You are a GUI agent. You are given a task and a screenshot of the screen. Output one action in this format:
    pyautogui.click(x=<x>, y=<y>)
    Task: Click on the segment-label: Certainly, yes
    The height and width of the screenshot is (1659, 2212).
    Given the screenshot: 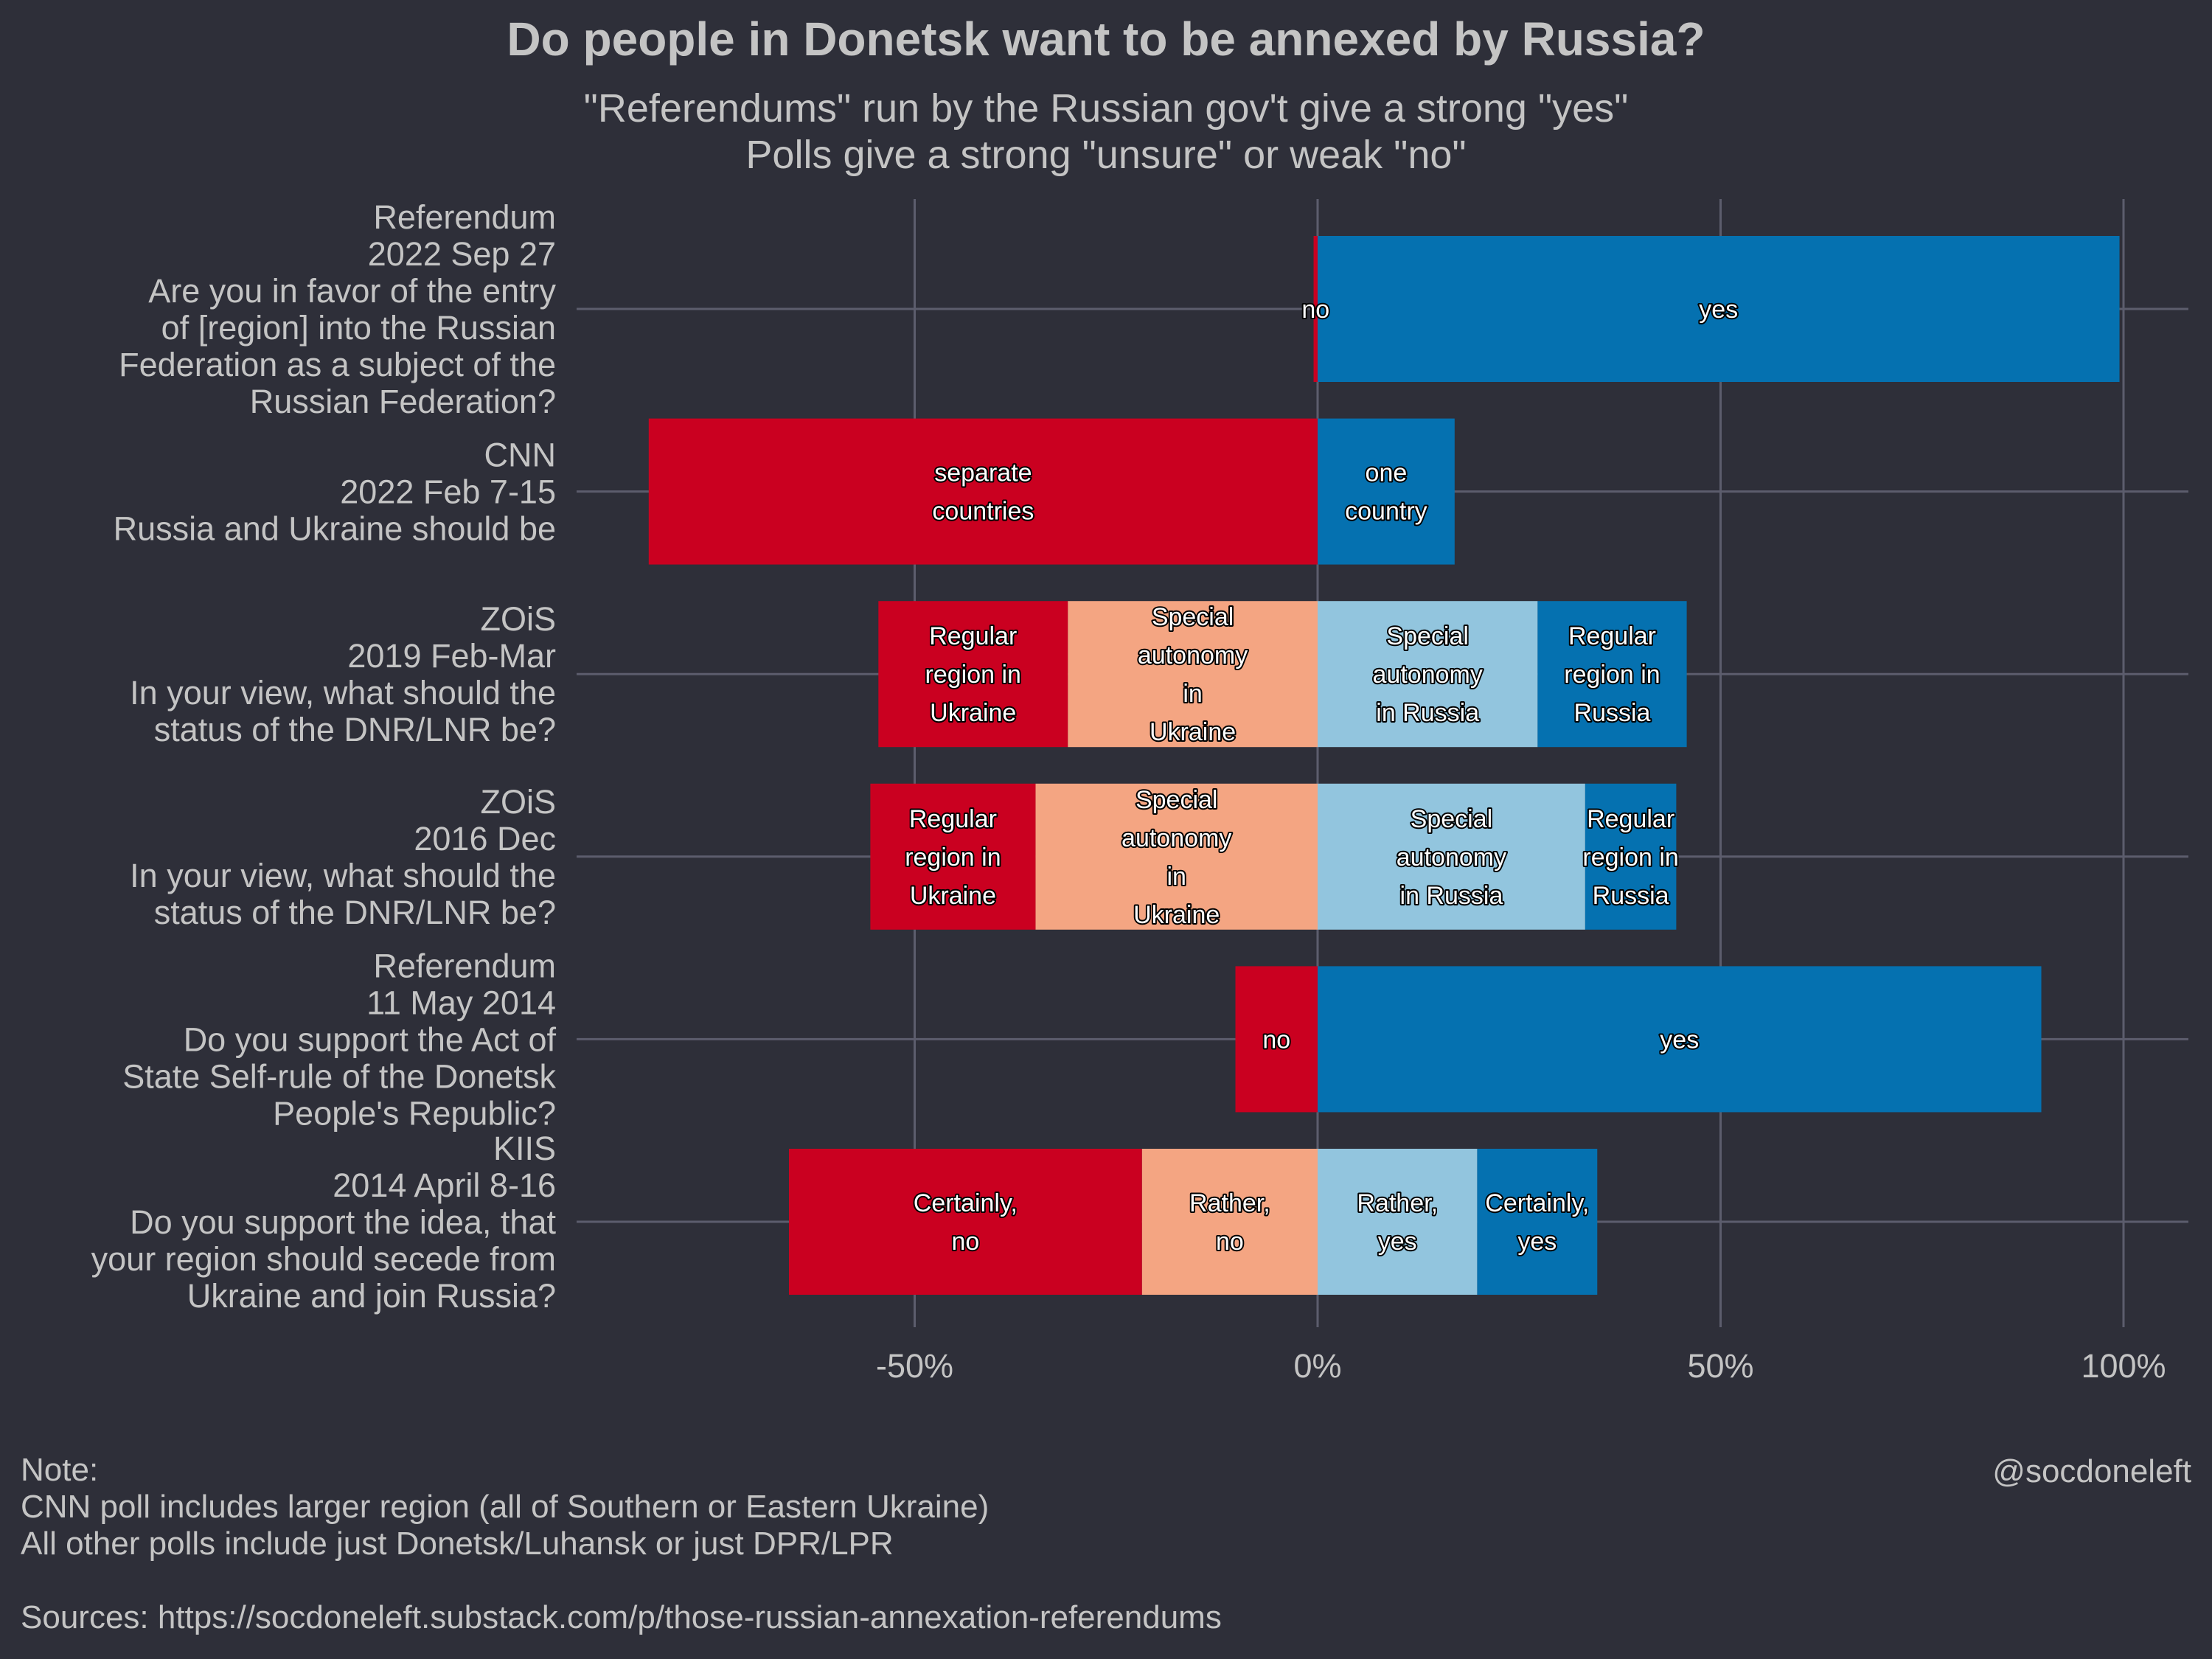 What is the action you would take?
    pyautogui.click(x=1537, y=1222)
    